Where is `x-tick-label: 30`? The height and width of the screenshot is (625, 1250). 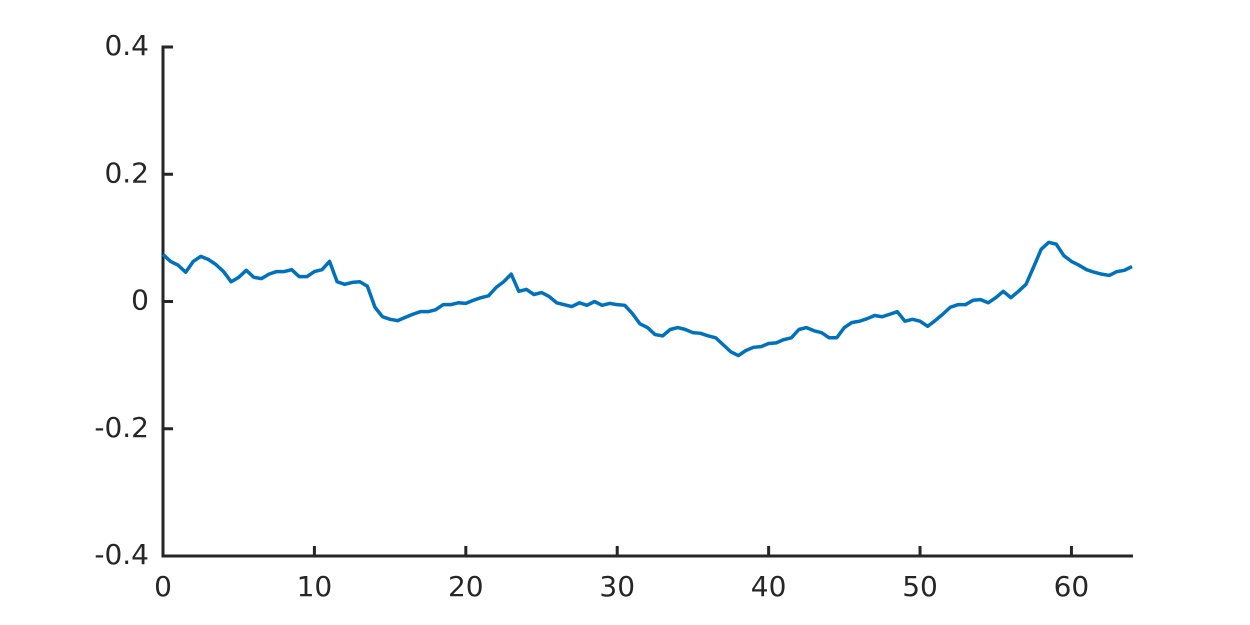
x-tick-label: 30 is located at coordinates (617, 586).